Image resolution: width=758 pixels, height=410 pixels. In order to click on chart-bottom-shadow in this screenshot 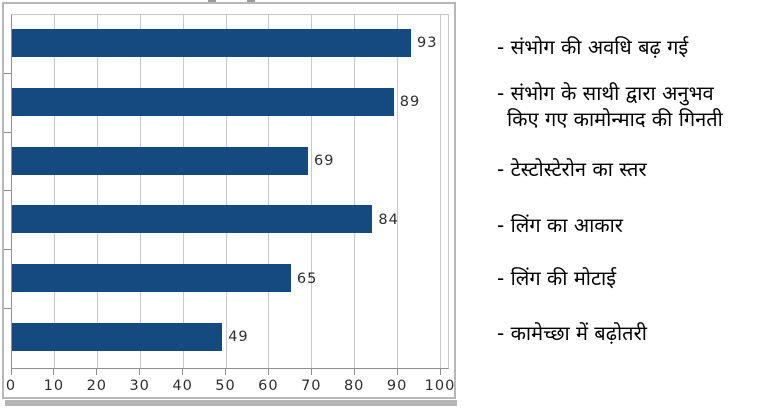, I will do `click(231, 403)`.